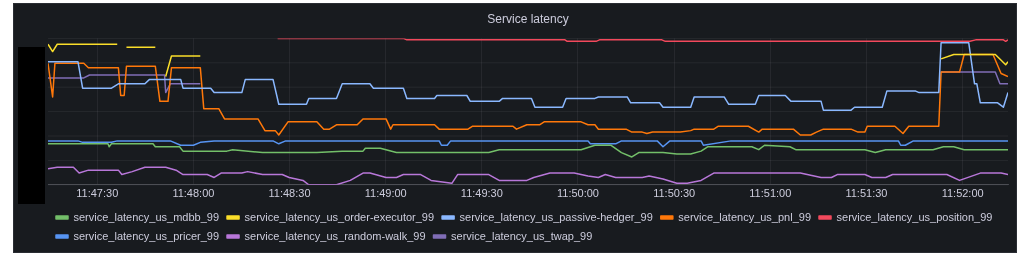 Image resolution: width=1024 pixels, height=262 pixels. What do you see at coordinates (556, 216) in the screenshot?
I see `legend-label: service_latency_us_passive-hedger_99` at bounding box center [556, 216].